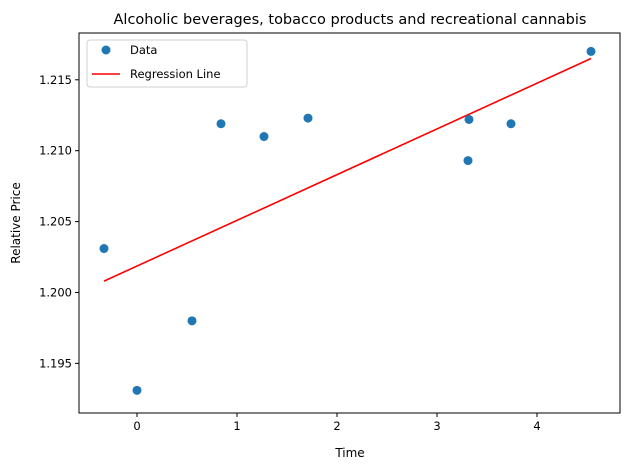 The height and width of the screenshot is (470, 630). What do you see at coordinates (436, 426) in the screenshot?
I see `x-tick-label: 3` at bounding box center [436, 426].